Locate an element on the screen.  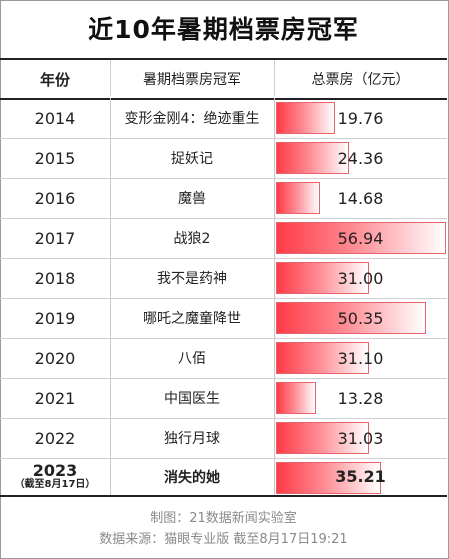
table-row: 2019 哪吒之魔童降世 50.35 is located at coordinates (223, 318).